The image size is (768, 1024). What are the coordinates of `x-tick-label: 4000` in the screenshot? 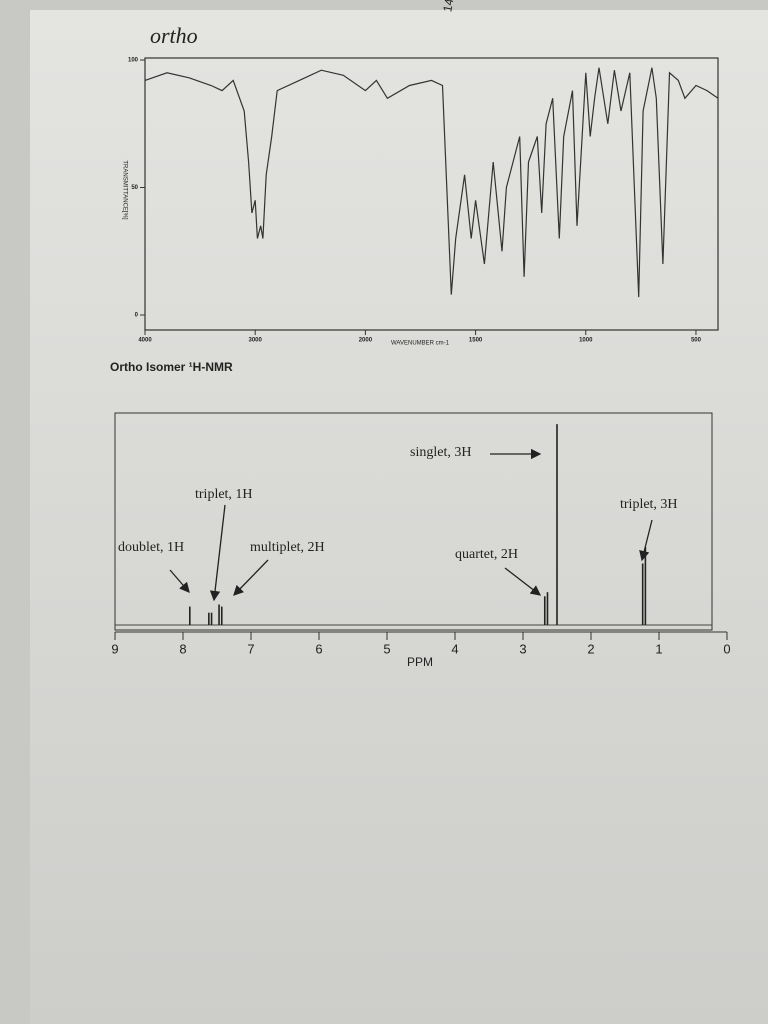 It's located at (145, 341).